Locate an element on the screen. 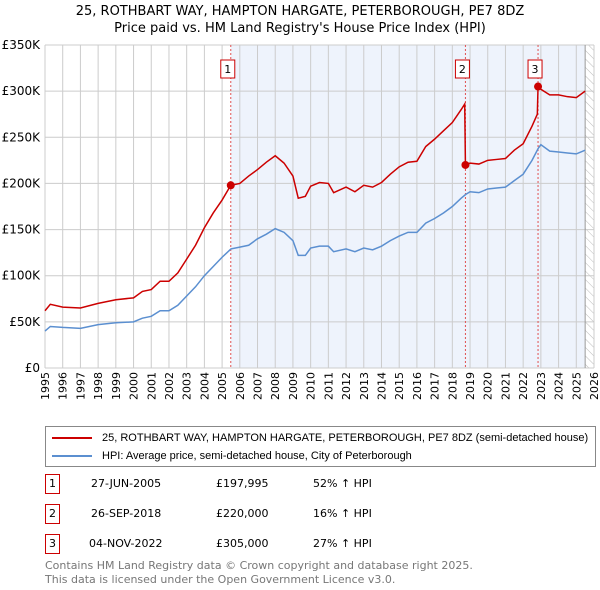 Image resolution: width=600 pixels, height=590 pixels. y-tick-label: £250K is located at coordinates (22, 137).